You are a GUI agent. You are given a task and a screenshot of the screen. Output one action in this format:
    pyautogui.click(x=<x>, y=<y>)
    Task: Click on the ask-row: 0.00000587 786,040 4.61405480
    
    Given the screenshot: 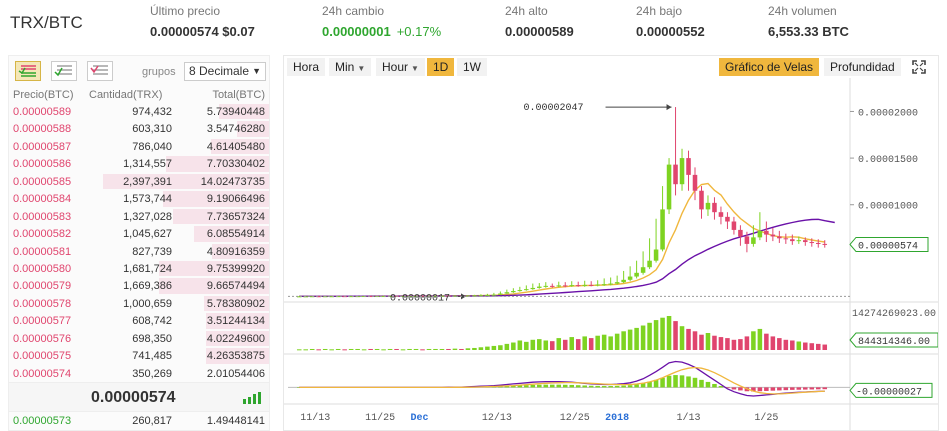 What is the action you would take?
    pyautogui.click(x=139, y=146)
    